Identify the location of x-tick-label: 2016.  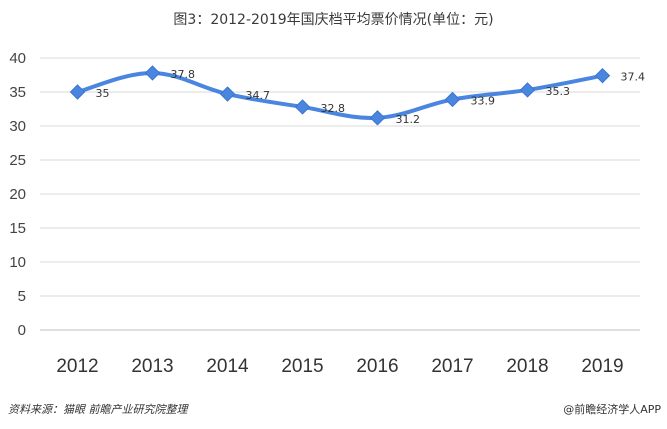
(377, 366).